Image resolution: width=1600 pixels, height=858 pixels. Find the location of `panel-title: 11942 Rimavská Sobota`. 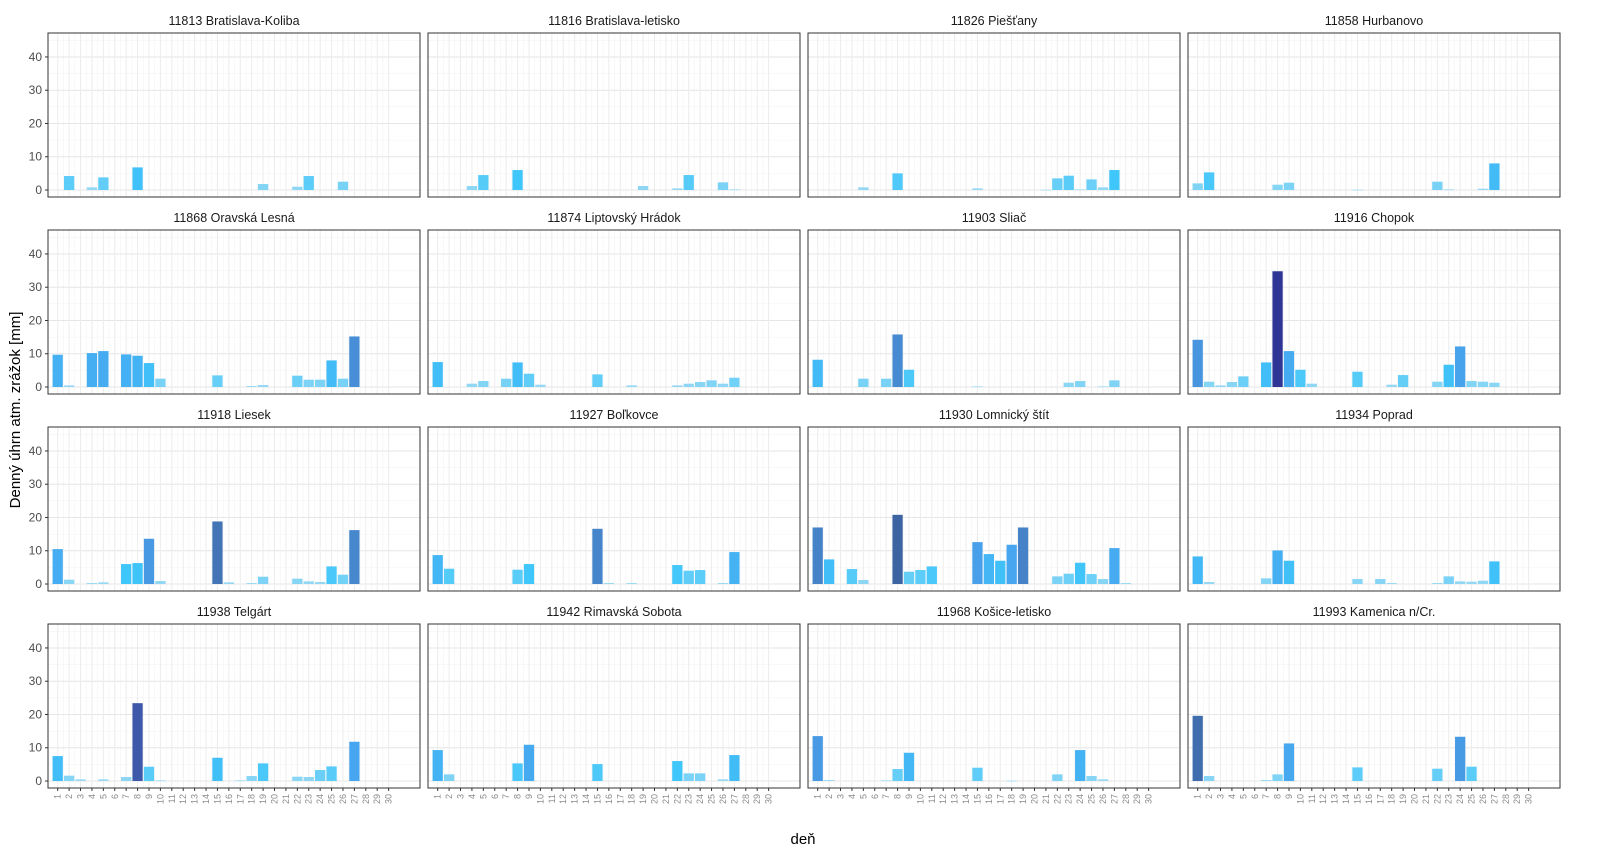

panel-title: 11942 Rimavská Sobota is located at coordinates (613, 612).